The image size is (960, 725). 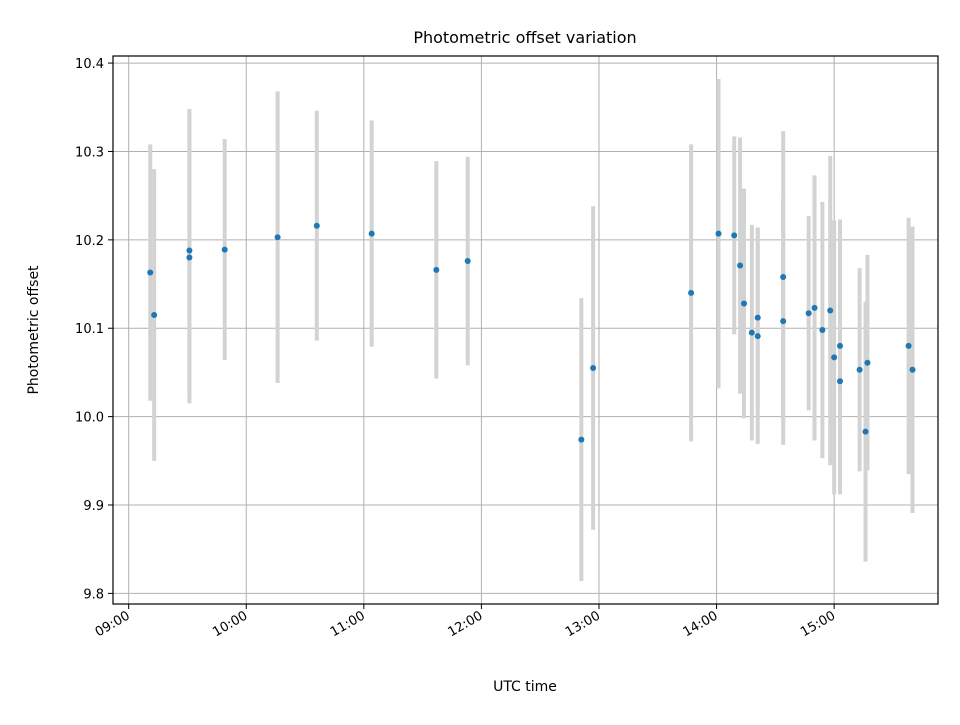 I want to click on y-axis-ticks: 9.8 9.9 10.0 10.1 10.2 10.3 10.4, so click(x=94, y=329).